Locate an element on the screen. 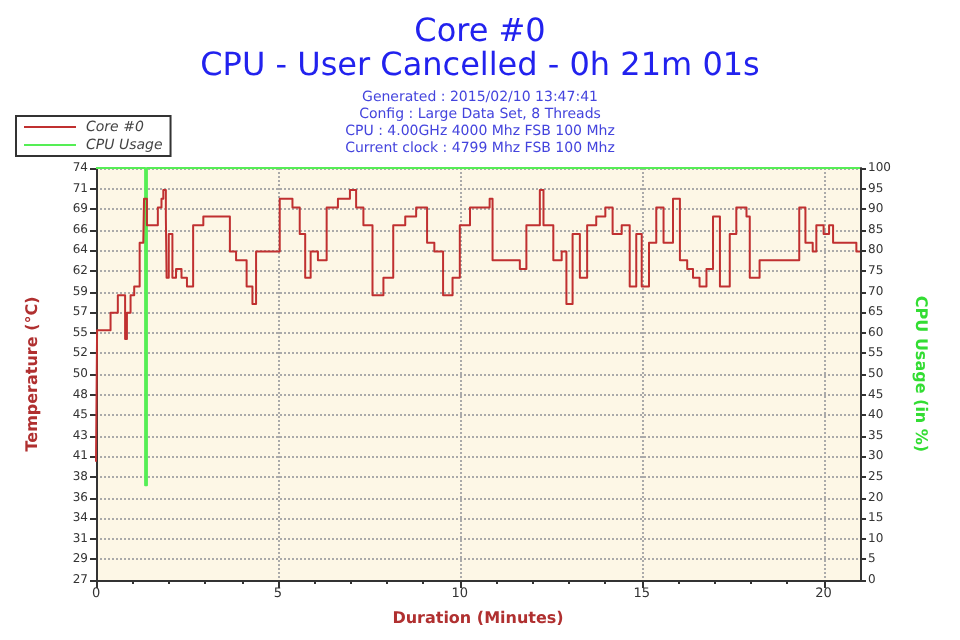 This screenshot has width=960, height=640. chart-title: Core #0 is located at coordinates (480, 30).